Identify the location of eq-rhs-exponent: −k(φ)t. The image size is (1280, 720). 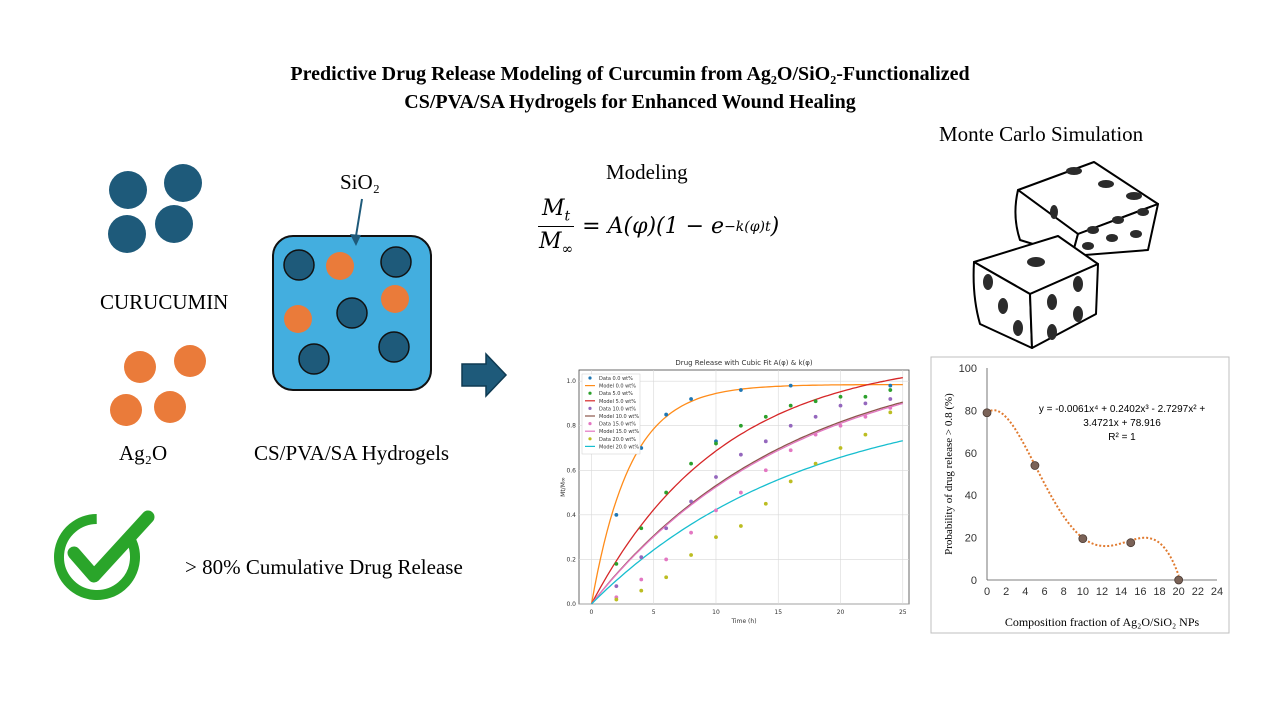
(747, 226).